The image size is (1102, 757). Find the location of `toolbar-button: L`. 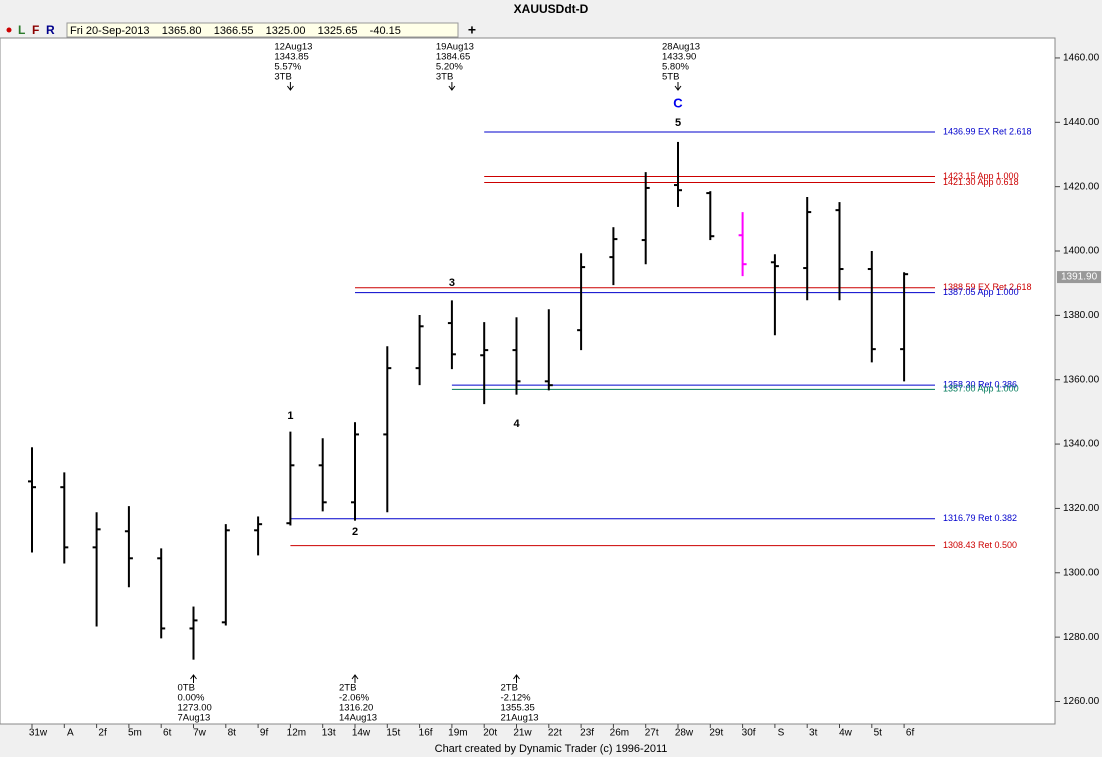

toolbar-button: L is located at coordinates (21, 30).